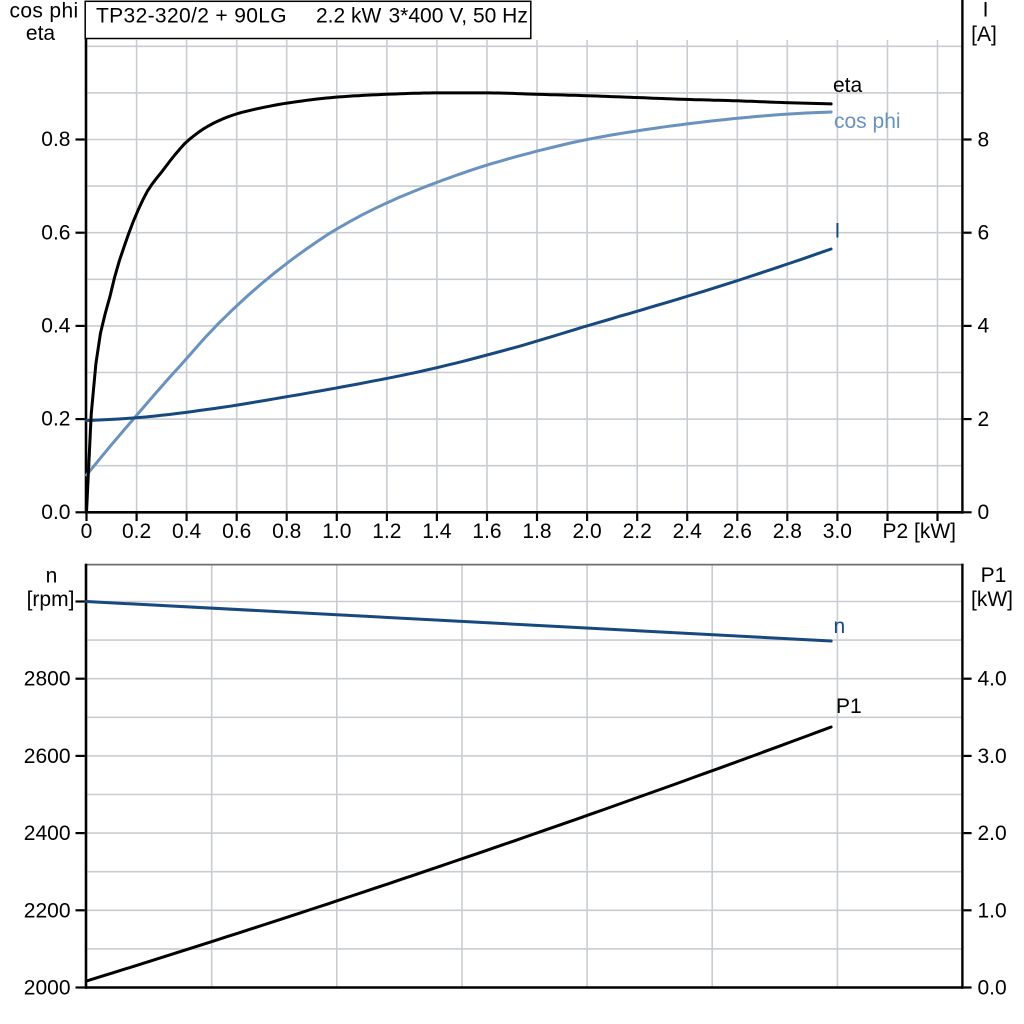 This screenshot has width=1024, height=1024. I want to click on svg-text: 1.4, so click(437, 531).